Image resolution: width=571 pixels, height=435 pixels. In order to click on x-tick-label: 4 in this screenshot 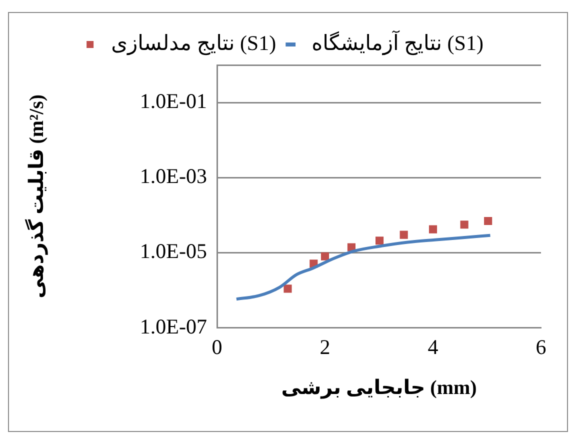, I will do `click(433, 346)`.